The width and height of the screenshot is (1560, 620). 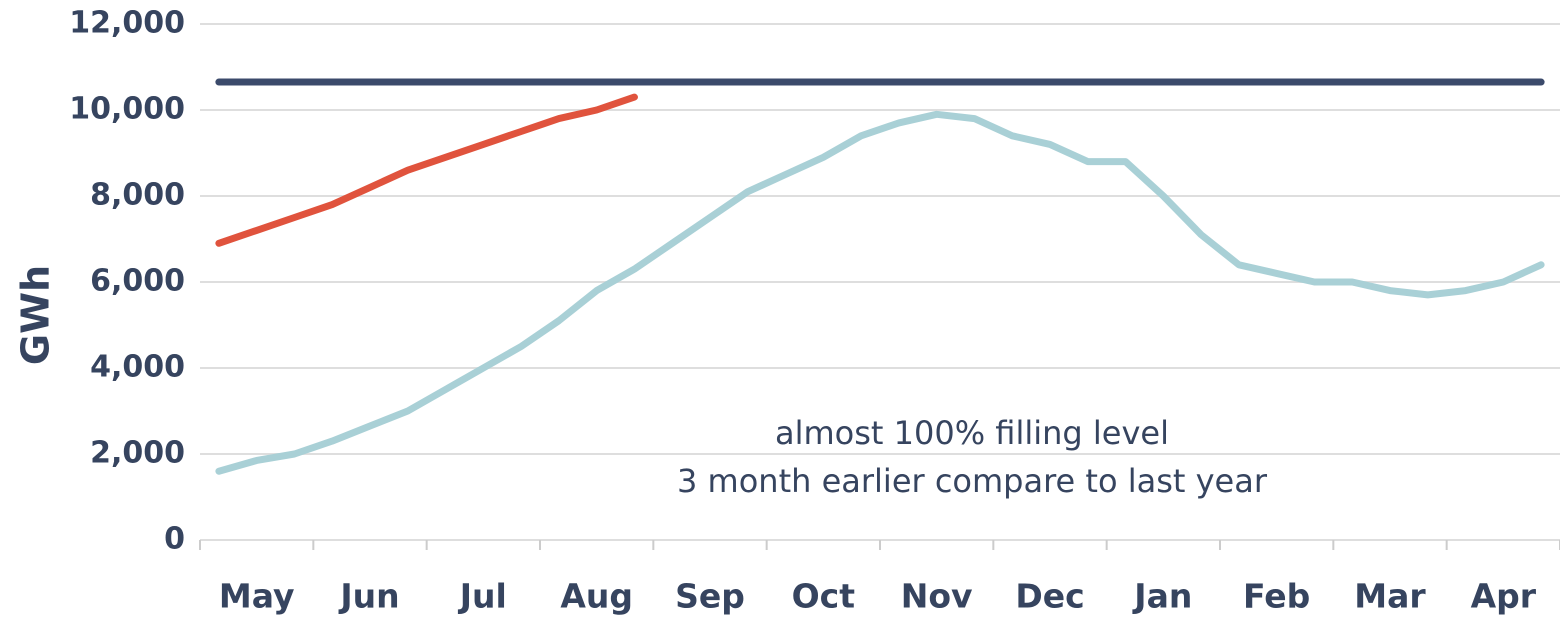 What do you see at coordinates (257, 596) in the screenshot?
I see `x-tick-label: May` at bounding box center [257, 596].